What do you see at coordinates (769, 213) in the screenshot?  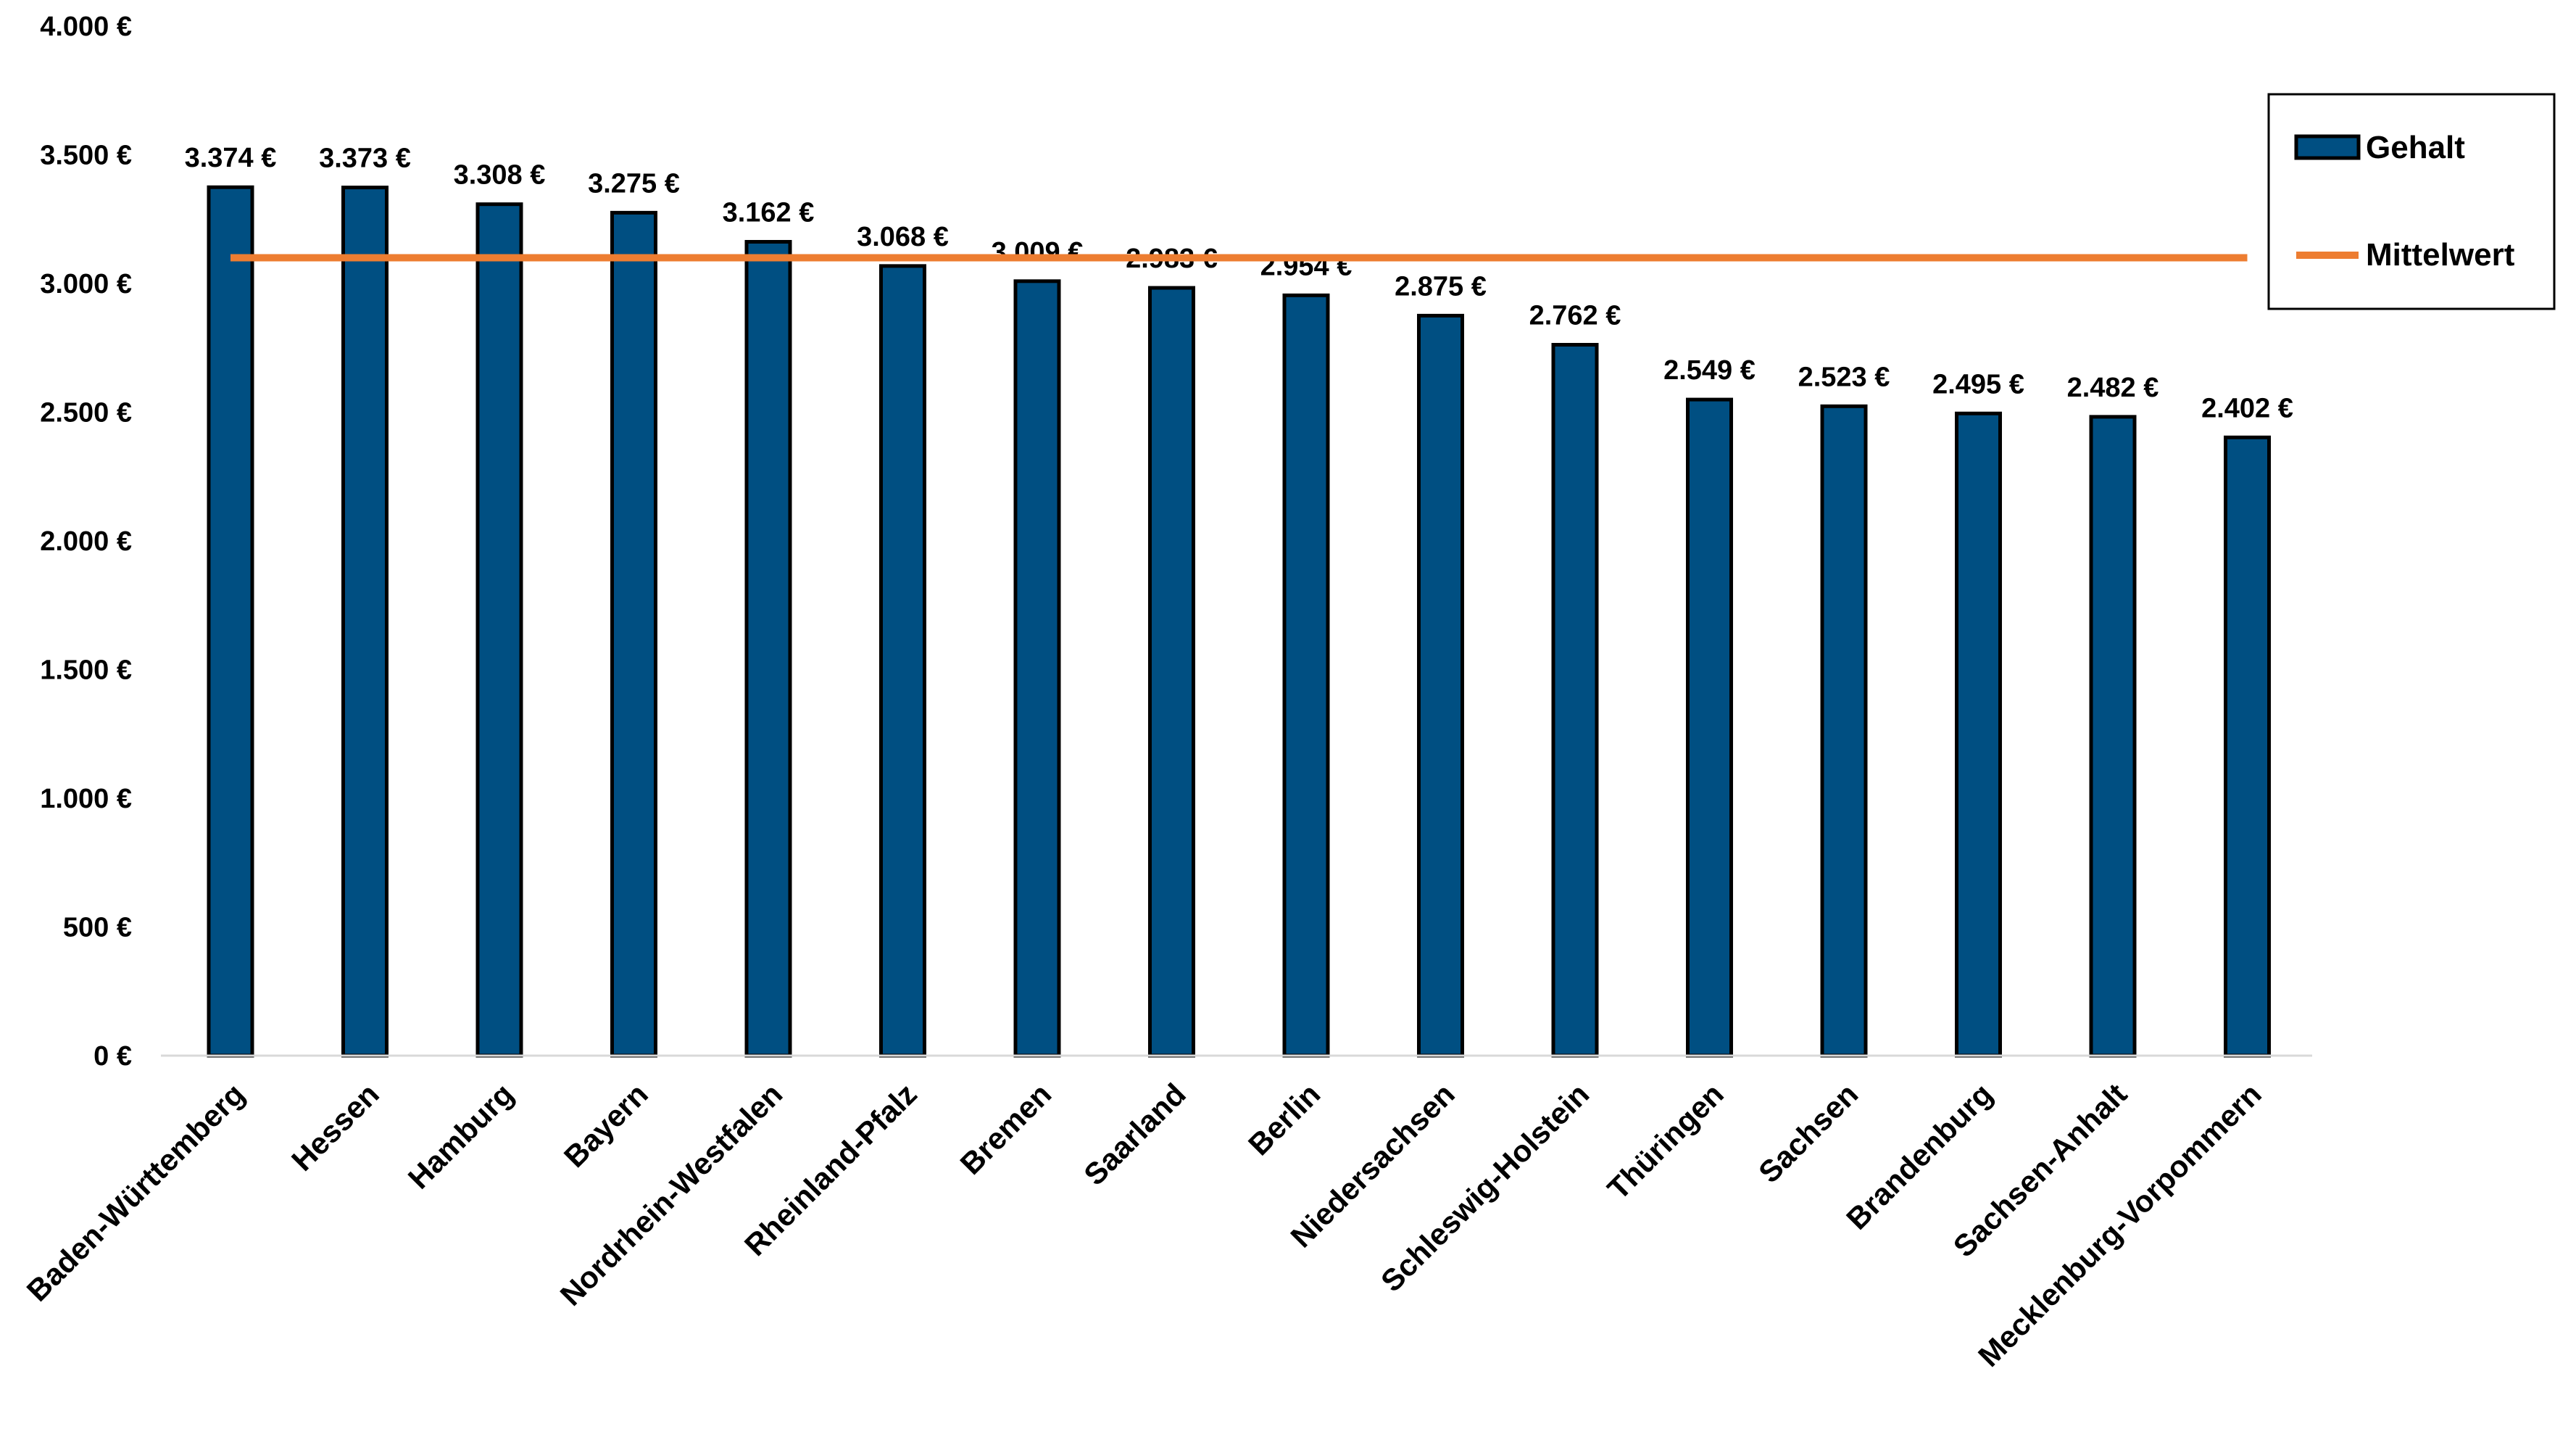 I see `bar-value-label: 3.162 €` at bounding box center [769, 213].